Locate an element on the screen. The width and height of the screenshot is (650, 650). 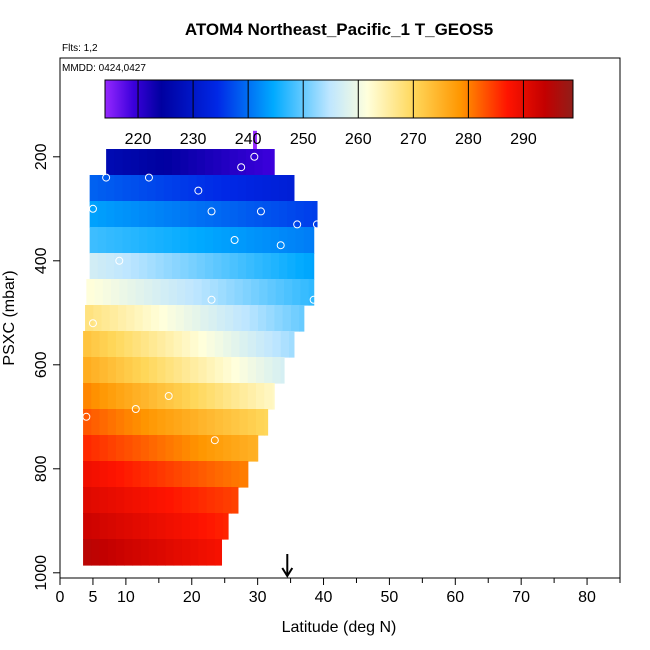
y-axis: 200 400 600 800 1000 is located at coordinates (46, 367).